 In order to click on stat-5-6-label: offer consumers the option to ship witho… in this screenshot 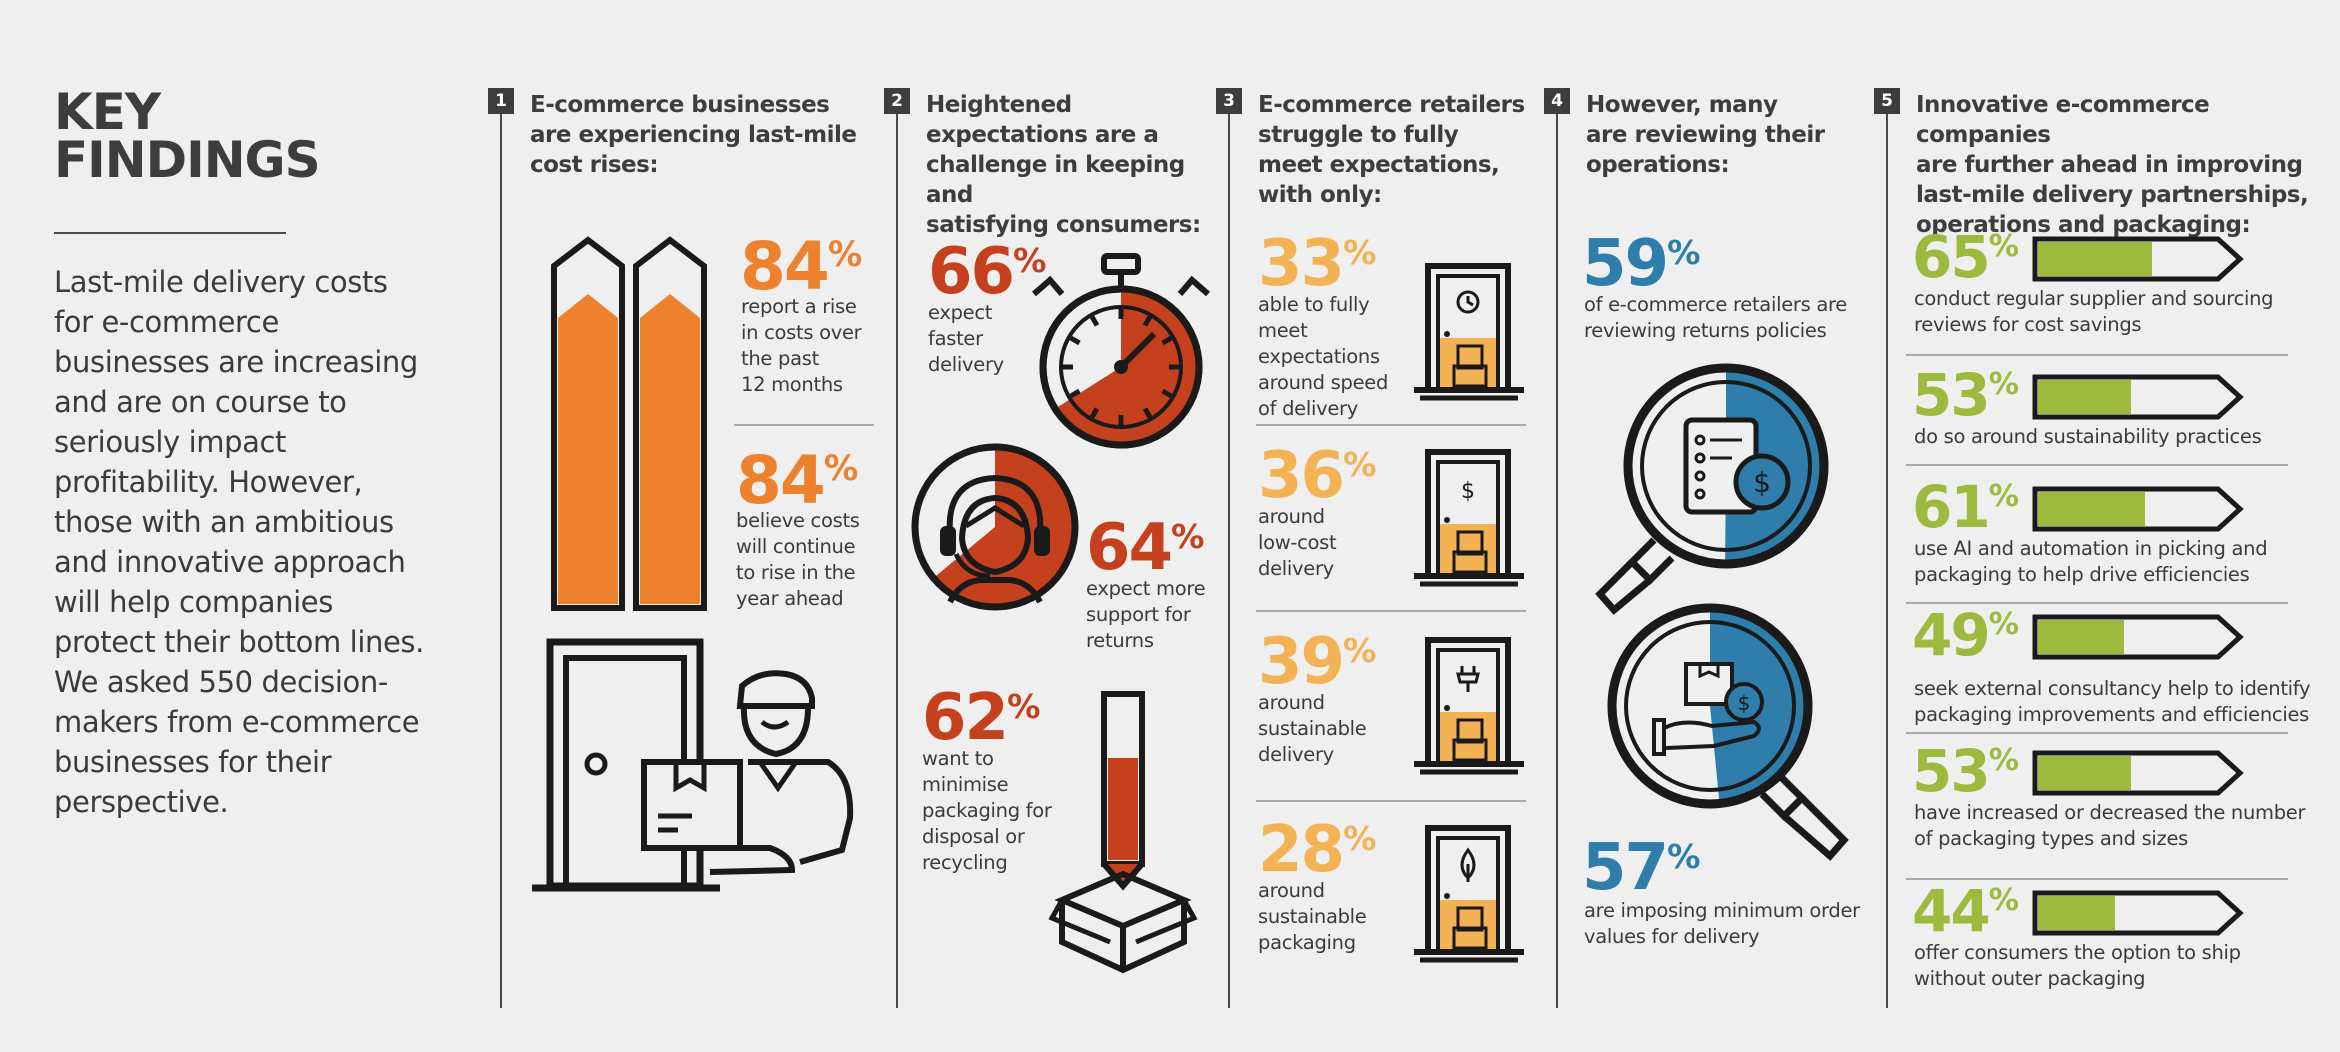, I will do `click(2077, 965)`.